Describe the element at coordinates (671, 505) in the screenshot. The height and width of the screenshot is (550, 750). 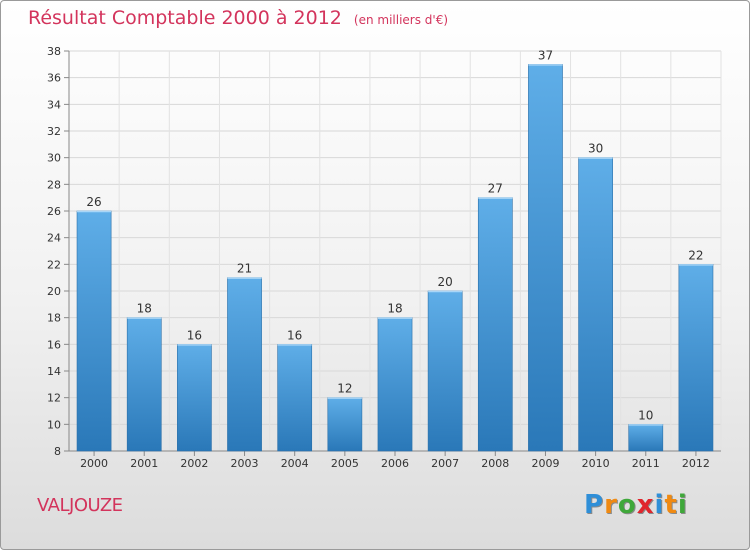
I see `logo-letter: t` at that location.